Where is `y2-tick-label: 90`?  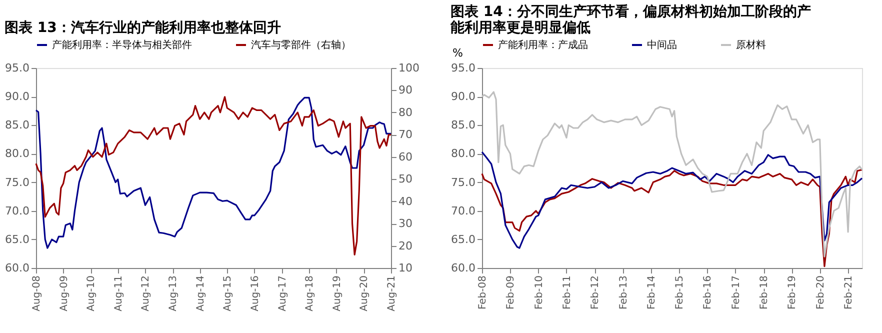 y2-tick-label: 90 is located at coordinates (405, 90).